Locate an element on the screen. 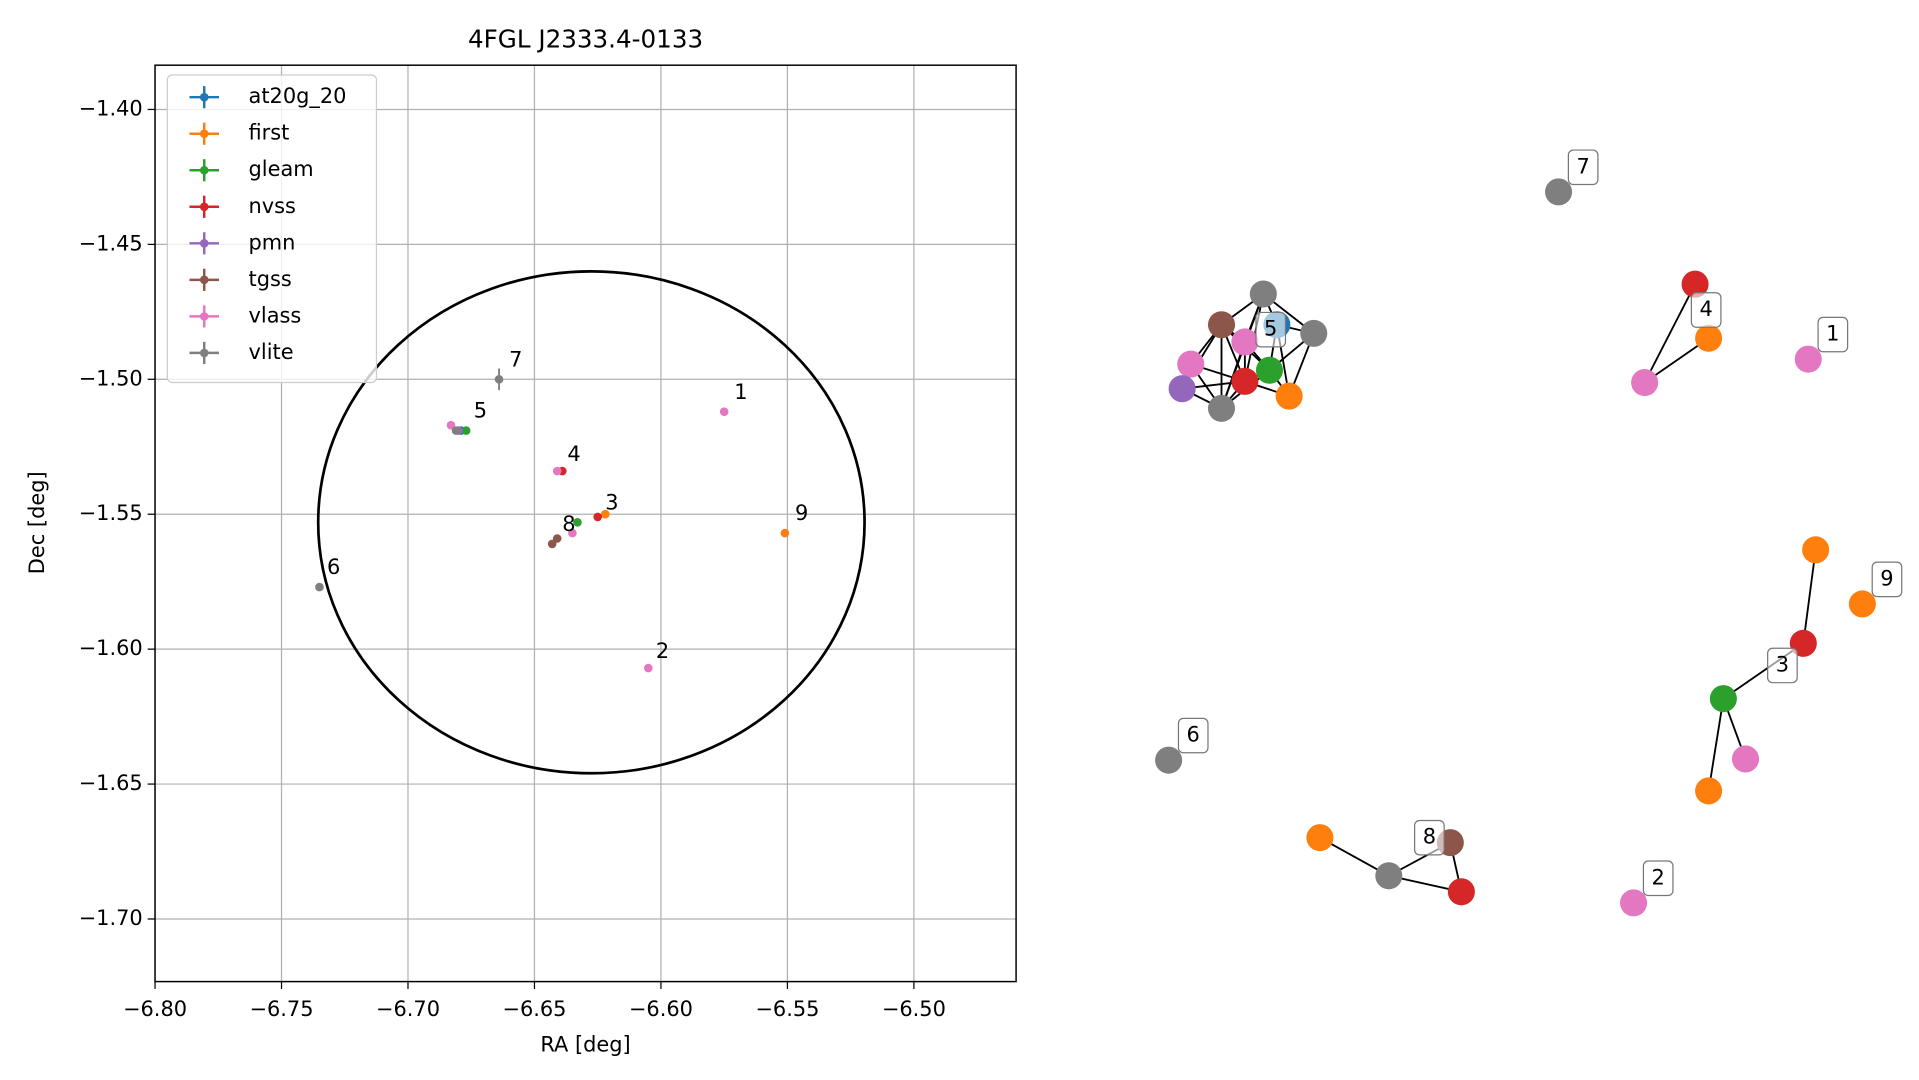 Image resolution: width=1919 pixels, height=1080 pixels. y-tick-label: −1.45 is located at coordinates (111, 243).